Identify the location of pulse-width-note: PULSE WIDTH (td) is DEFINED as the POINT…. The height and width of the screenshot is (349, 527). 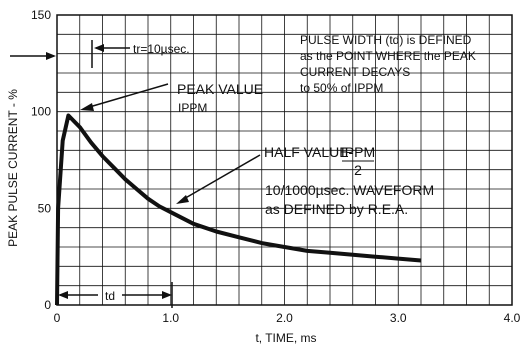
(388, 64).